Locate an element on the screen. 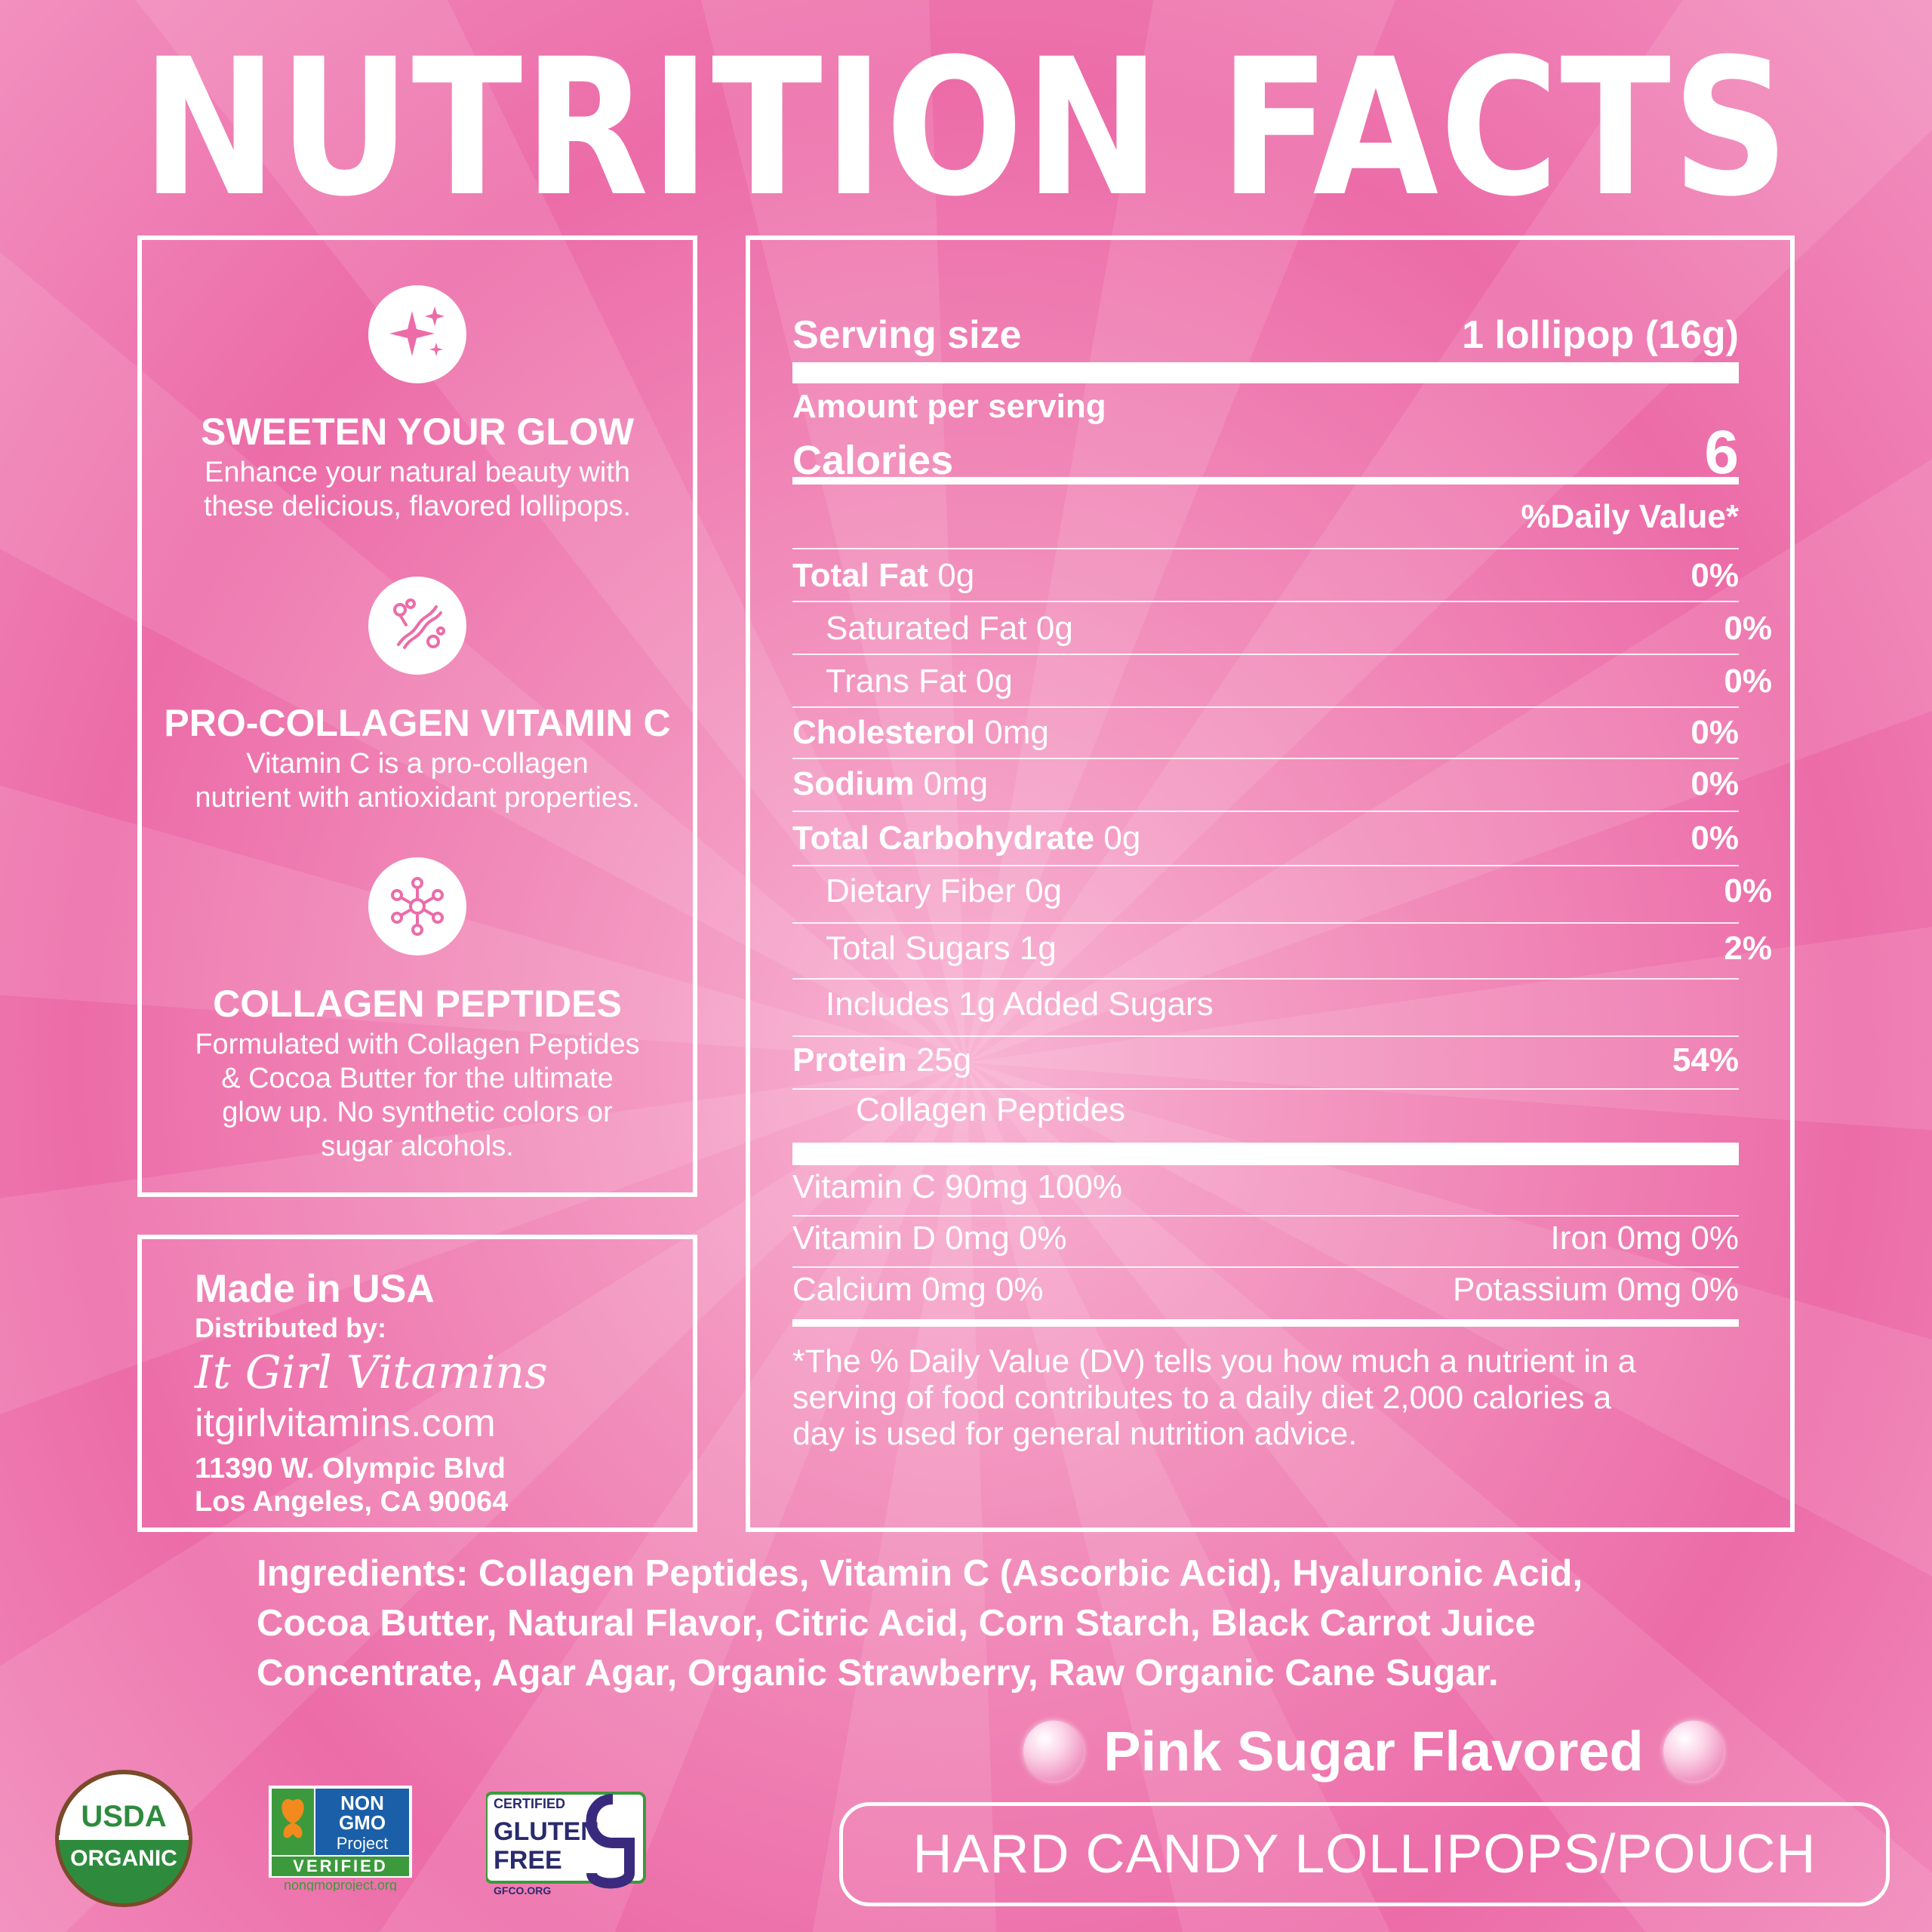 This screenshot has width=1932, height=1932. nutrient-row-protein: Protein 25g 54% is located at coordinates (1265, 1060).